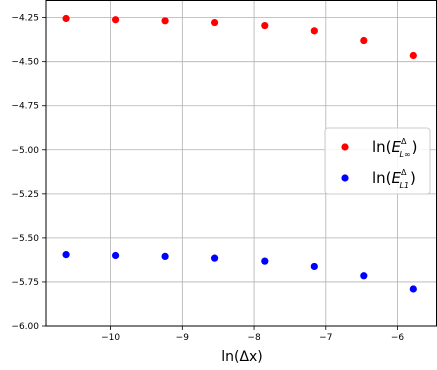 The height and width of the screenshot is (370, 437). Describe the element at coordinates (242, 357) in the screenshot. I see `x-axis-label: ln(Δx)` at that location.